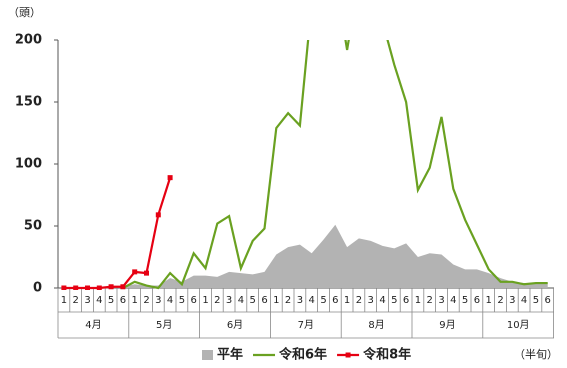 This screenshot has height=368, width=567. What do you see at coordinates (306, 325) in the screenshot?
I see `month-label: 7月` at bounding box center [306, 325].